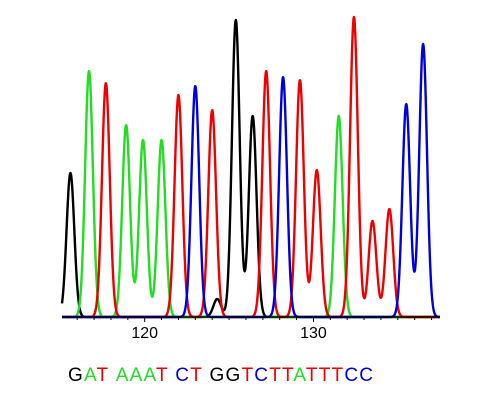 The image size is (500, 400). Describe the element at coordinates (144, 333) in the screenshot. I see `x-tick-label: 120` at that location.